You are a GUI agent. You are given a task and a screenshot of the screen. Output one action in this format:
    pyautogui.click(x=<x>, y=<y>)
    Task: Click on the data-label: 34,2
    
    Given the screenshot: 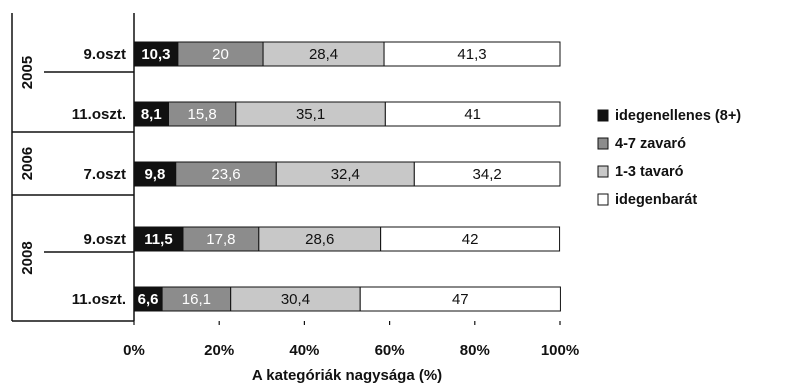 What is the action you would take?
    pyautogui.click(x=487, y=174)
    